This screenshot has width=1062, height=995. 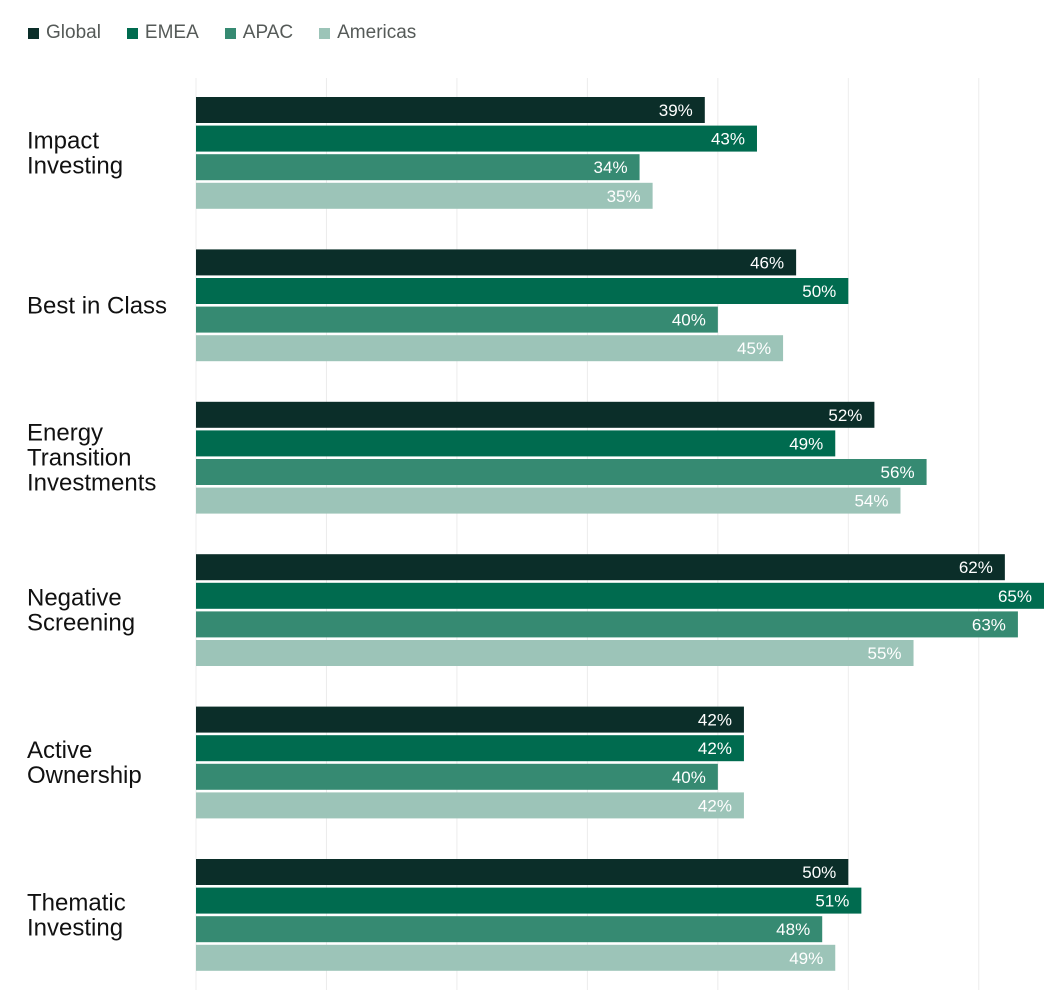 What do you see at coordinates (754, 348) in the screenshot?
I see `bar-value-label: 45%` at bounding box center [754, 348].